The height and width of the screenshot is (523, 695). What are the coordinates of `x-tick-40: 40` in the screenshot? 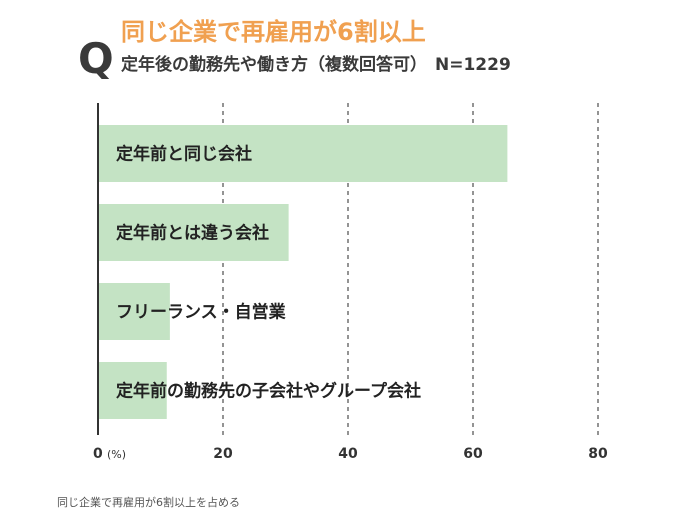 It's located at (348, 454).